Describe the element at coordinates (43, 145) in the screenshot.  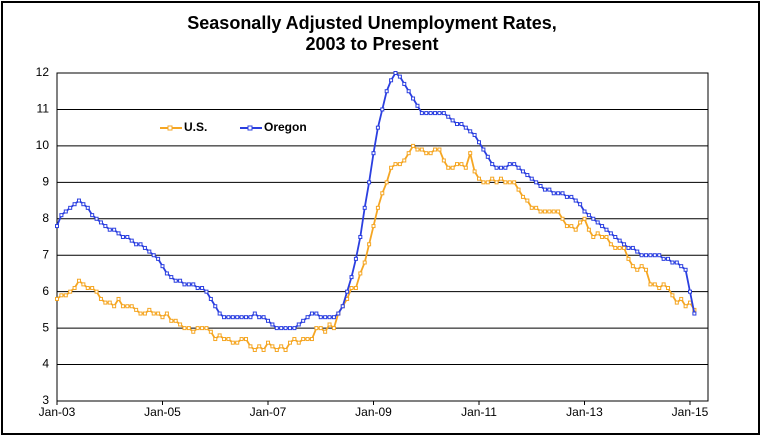
I see `y-tick-label: 10` at that location.